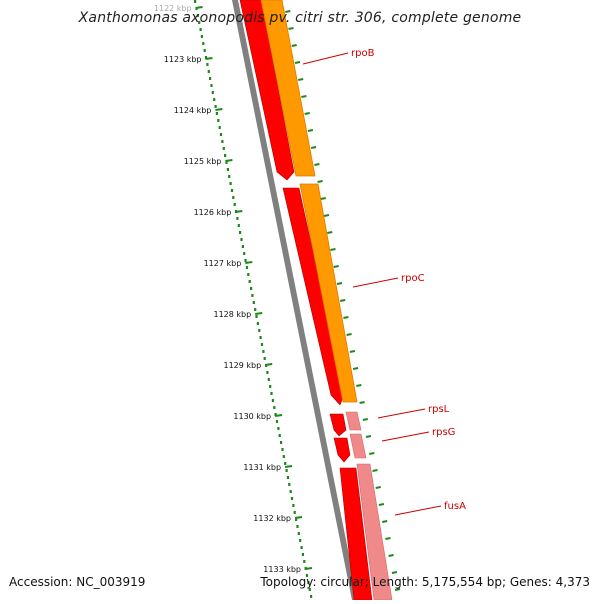 This screenshot has width=600, height=604. Describe the element at coordinates (193, 110) in the screenshot. I see `ruler-label: 1124 kbp` at that location.